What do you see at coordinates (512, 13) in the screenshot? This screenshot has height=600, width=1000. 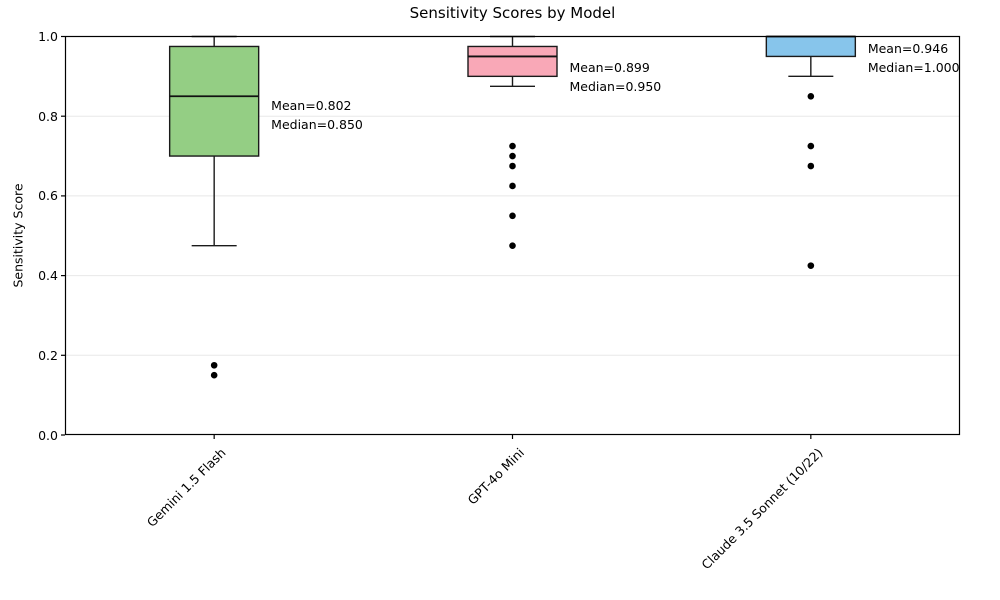 I see `chart-title: Sensitivity Scores by Model` at bounding box center [512, 13].